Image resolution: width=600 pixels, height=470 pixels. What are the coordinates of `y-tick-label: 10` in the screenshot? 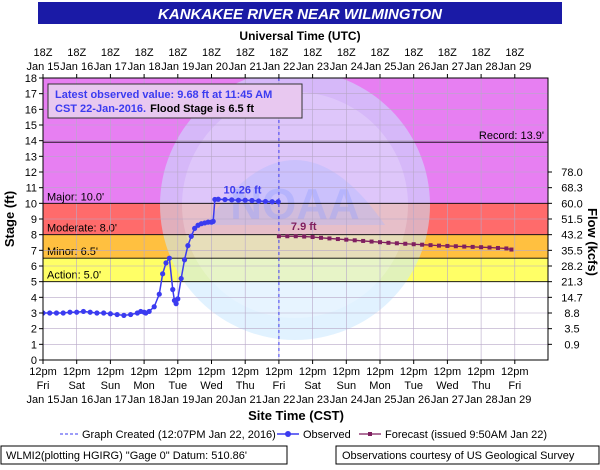 It's located at (31, 204).